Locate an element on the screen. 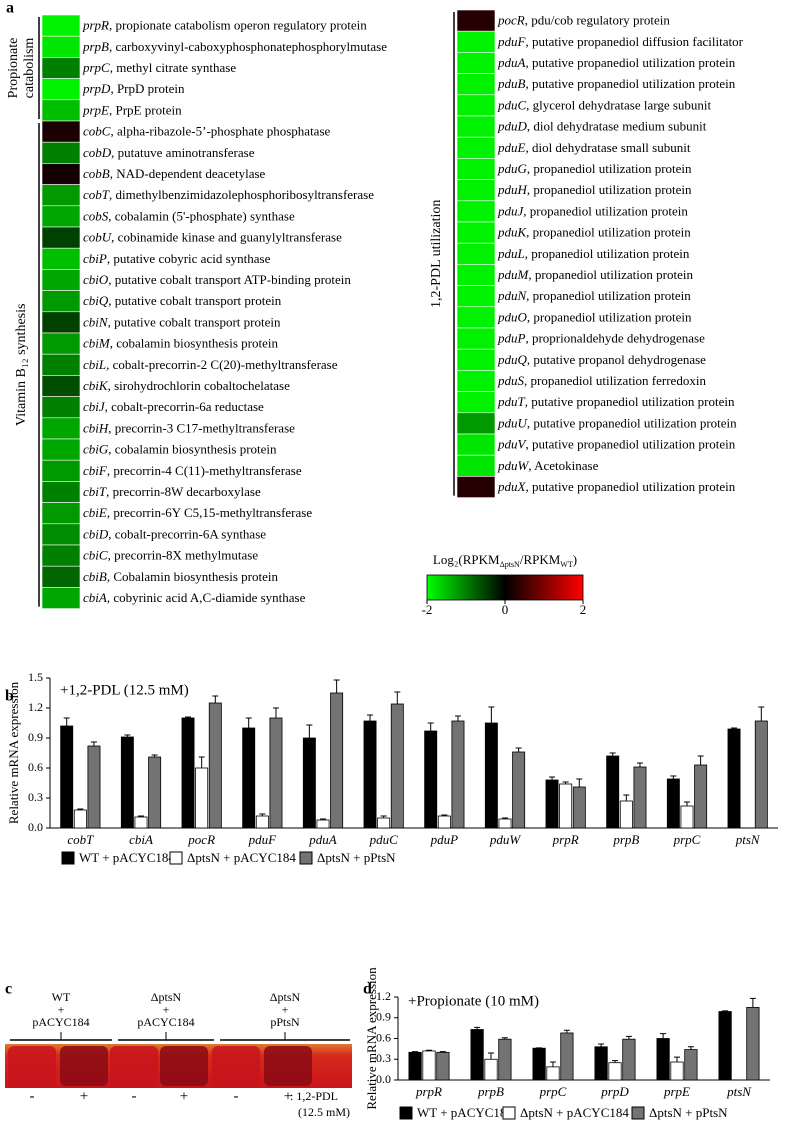  gene-label: cbiT, precorrin-8W decarboxylase is located at coordinates (172, 491).